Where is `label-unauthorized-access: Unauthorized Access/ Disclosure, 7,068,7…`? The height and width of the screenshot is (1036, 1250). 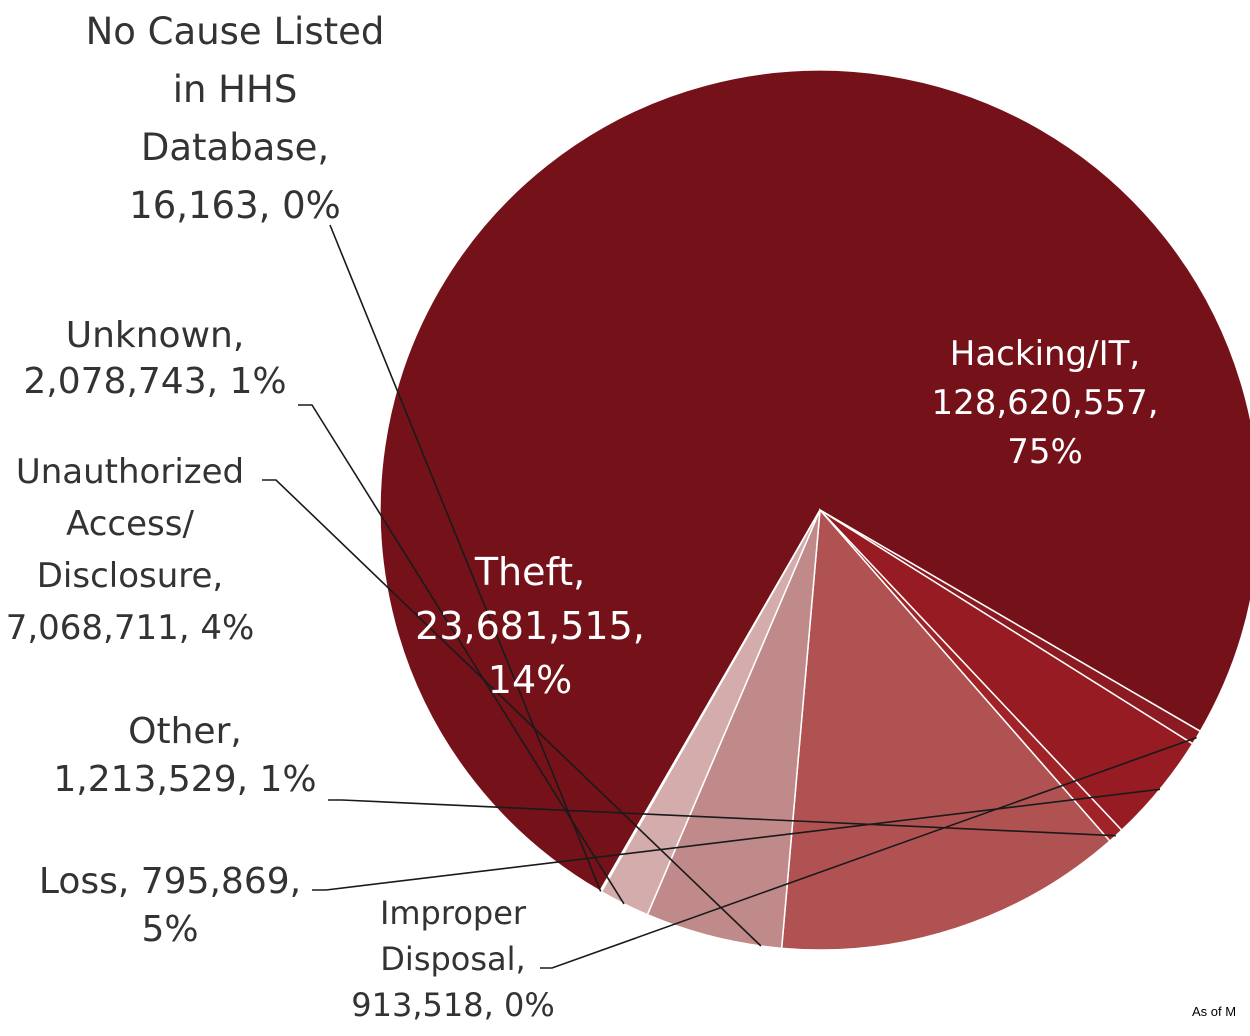 label-unauthorized-access: Unauthorized Access/ Disclosure, 7,068,7… is located at coordinates (130, 550).